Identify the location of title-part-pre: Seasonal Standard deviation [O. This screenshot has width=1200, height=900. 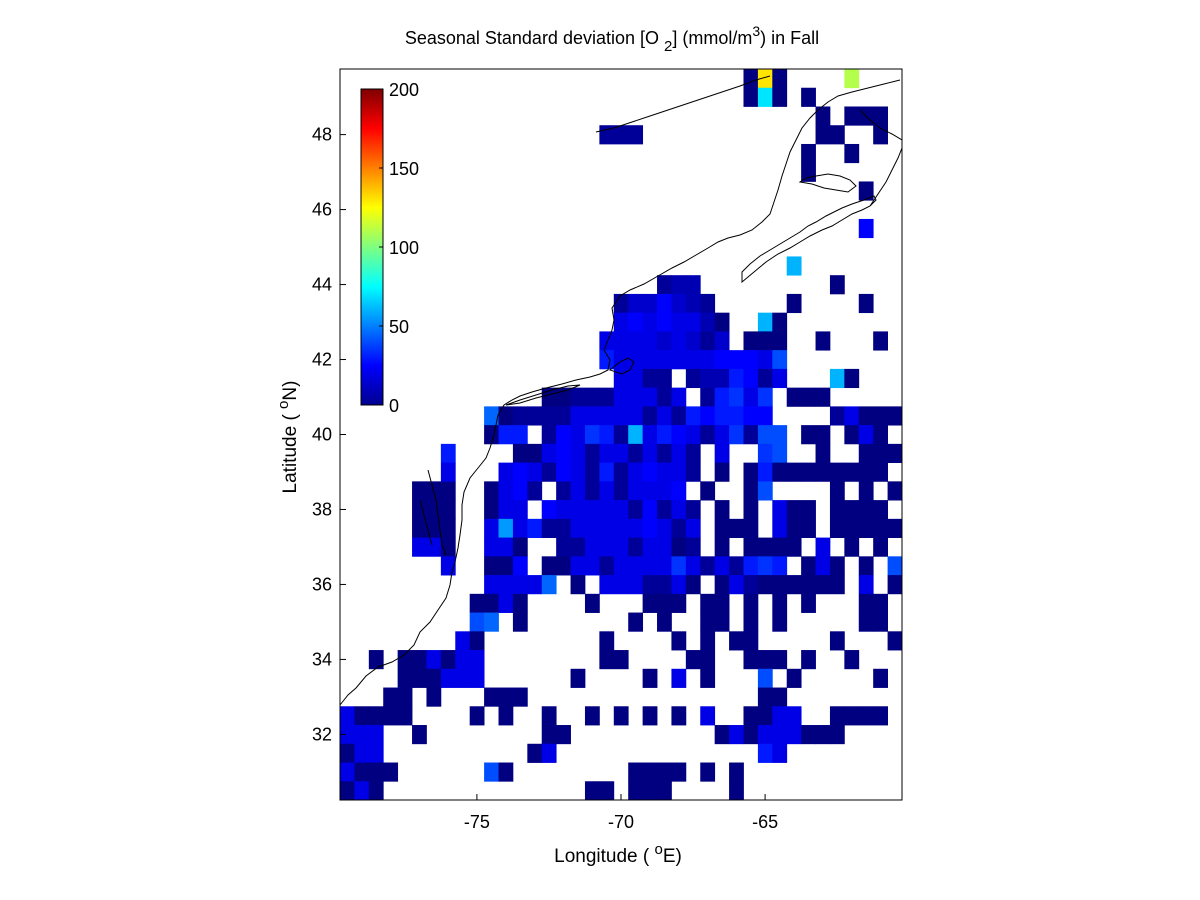
(534, 38).